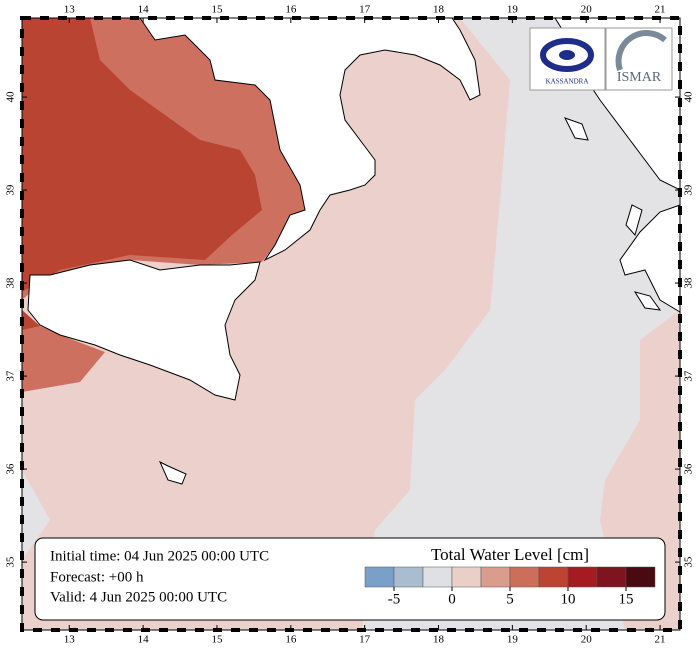 The width and height of the screenshot is (700, 652). What do you see at coordinates (510, 554) in the screenshot?
I see `colorbar-title: Total Water Level [cm]` at bounding box center [510, 554].